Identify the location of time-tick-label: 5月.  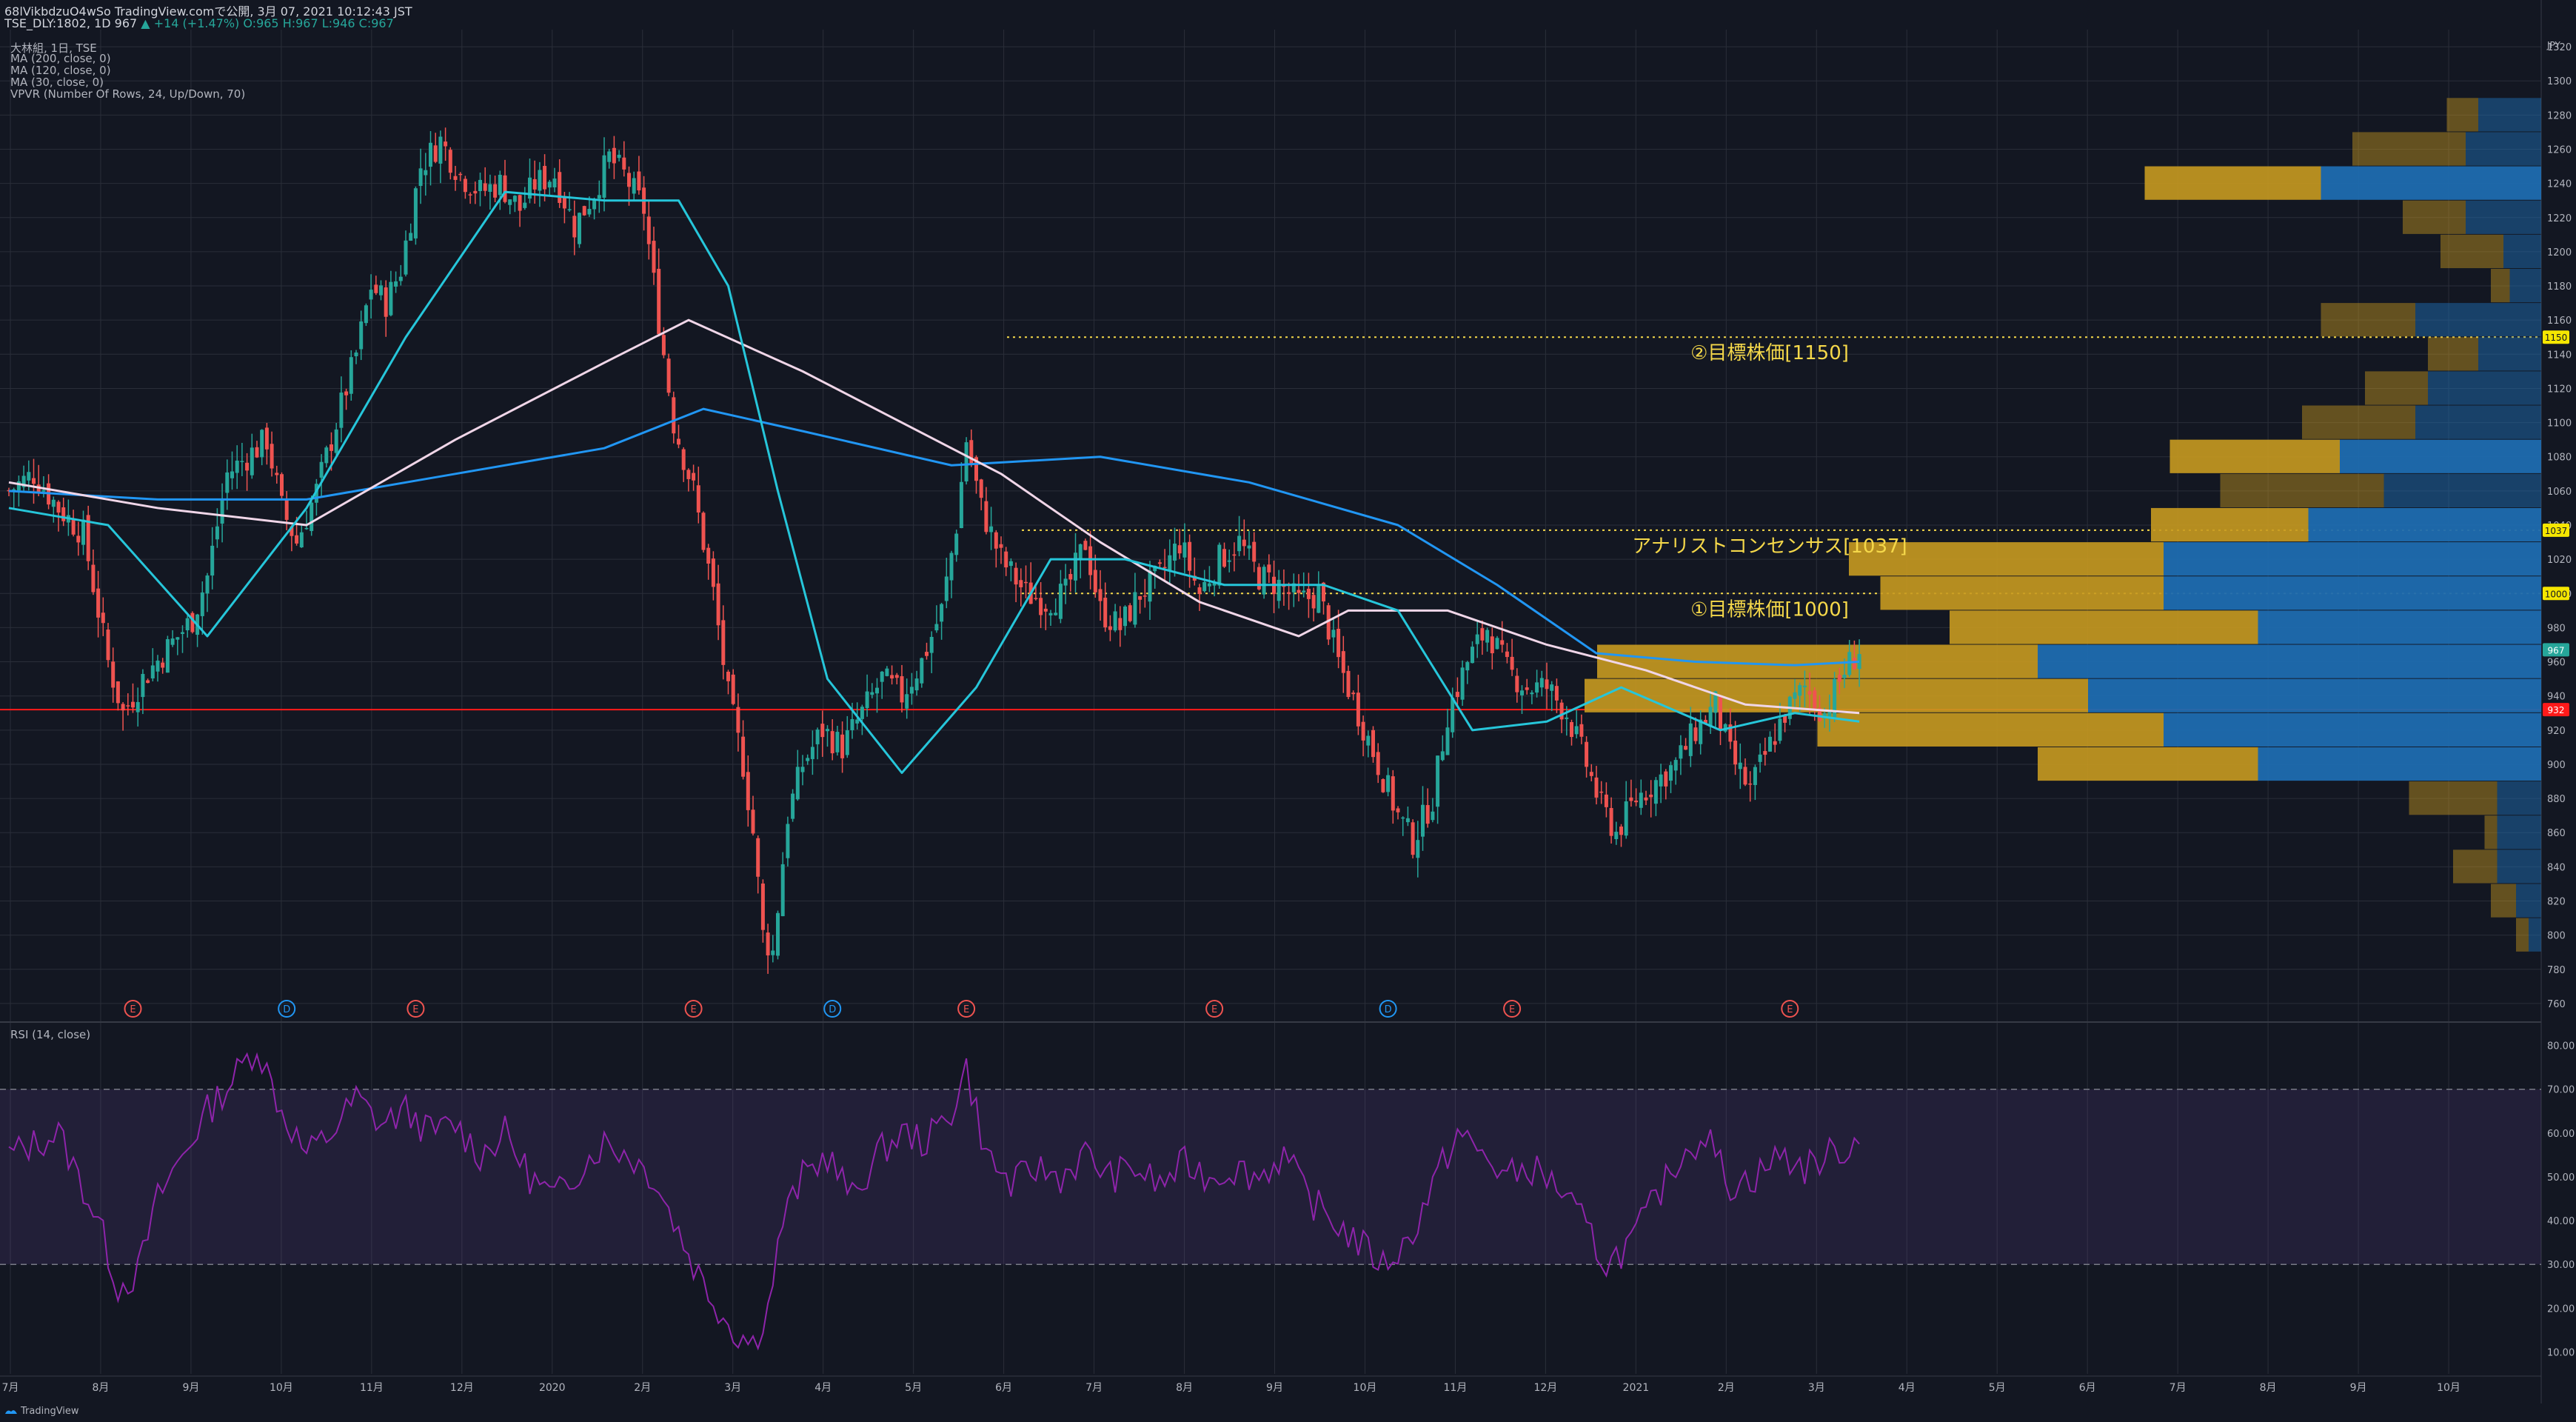
(914, 1388).